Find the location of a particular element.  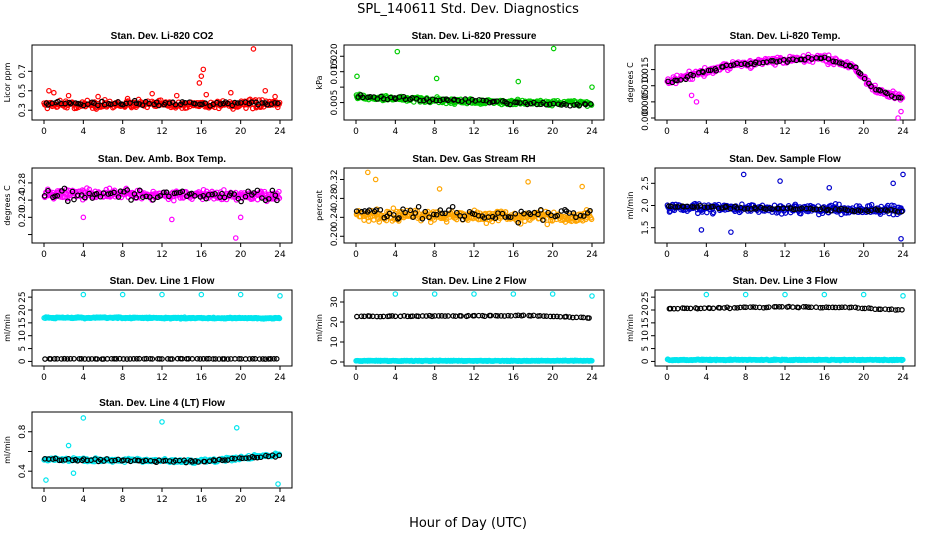

series-black-points is located at coordinates (161, 358).